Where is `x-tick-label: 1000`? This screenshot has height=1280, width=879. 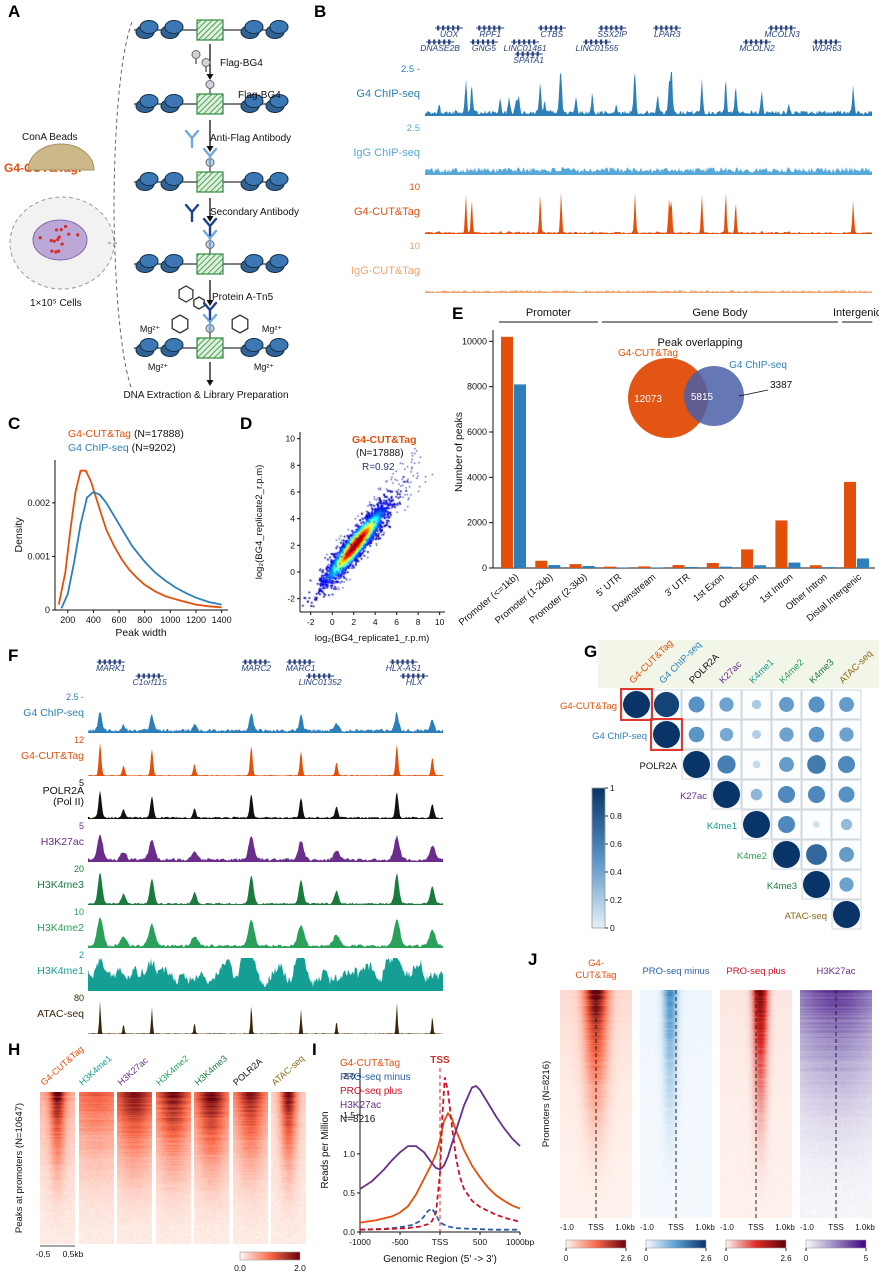 x-tick-label: 1000 is located at coordinates (170, 620).